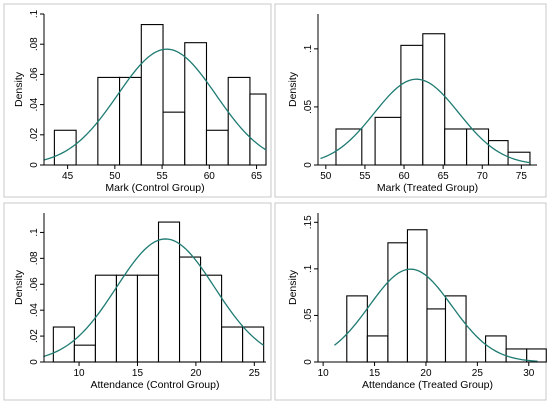 This screenshot has height=408, width=550. What do you see at coordinates (155, 385) in the screenshot?
I see `x-axis-title: Attendance (Control Group)` at bounding box center [155, 385].